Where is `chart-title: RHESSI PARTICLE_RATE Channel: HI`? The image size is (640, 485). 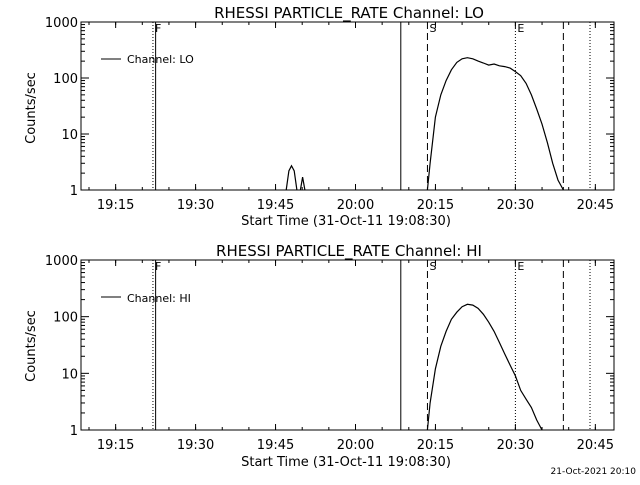
chart-title: RHESSI PARTICLE_RATE Channel: HI is located at coordinates (349, 251).